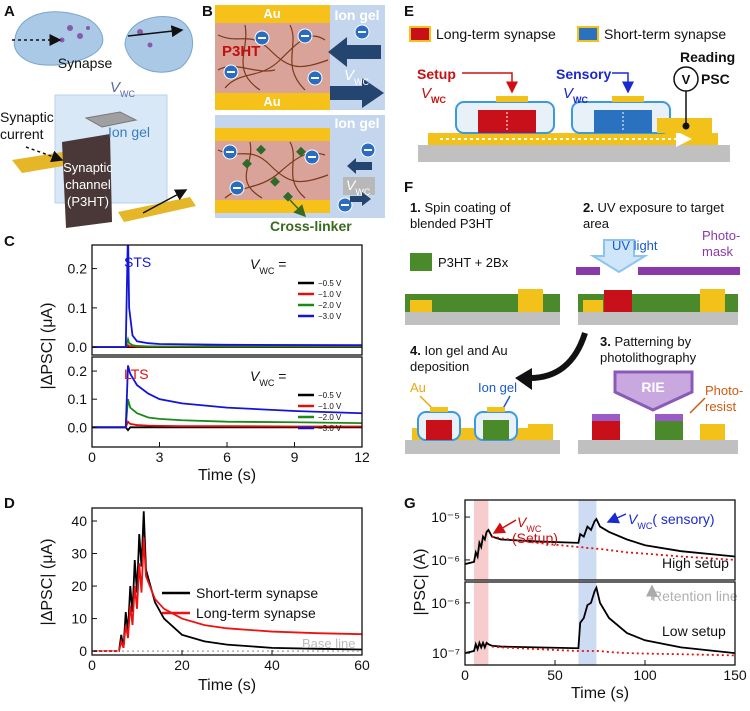 The width and height of the screenshot is (750, 711). What do you see at coordinates (481, 623) in the screenshot?
I see `highlight` at bounding box center [481, 623].